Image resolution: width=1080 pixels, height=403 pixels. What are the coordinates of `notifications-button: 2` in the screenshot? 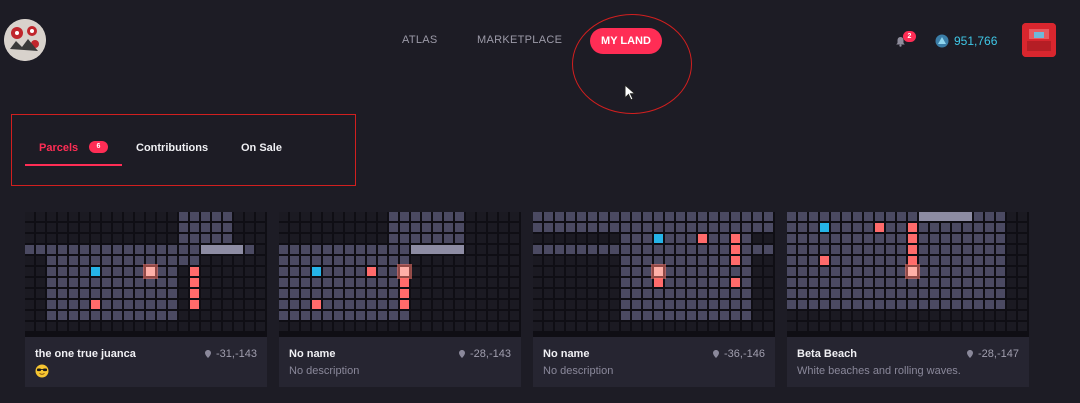 It's located at (908, 41).